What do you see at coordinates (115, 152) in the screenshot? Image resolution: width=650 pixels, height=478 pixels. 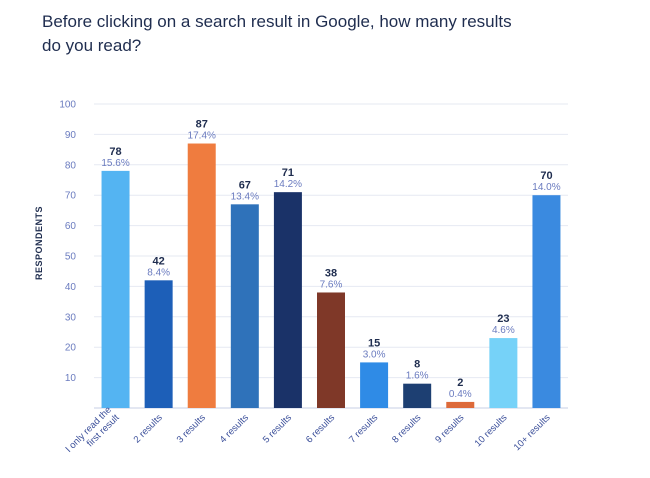 I see `value-label: 78` at bounding box center [115, 152].